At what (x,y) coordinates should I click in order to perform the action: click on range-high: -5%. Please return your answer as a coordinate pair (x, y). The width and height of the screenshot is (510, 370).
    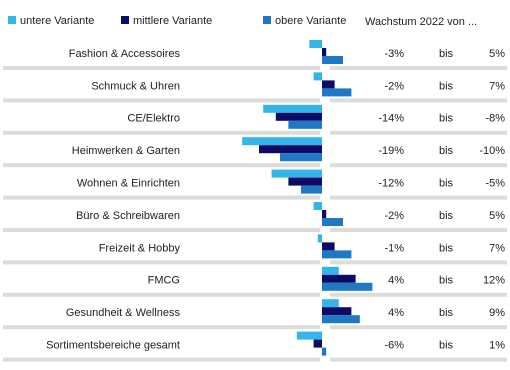
    Looking at the image, I should click on (495, 184).